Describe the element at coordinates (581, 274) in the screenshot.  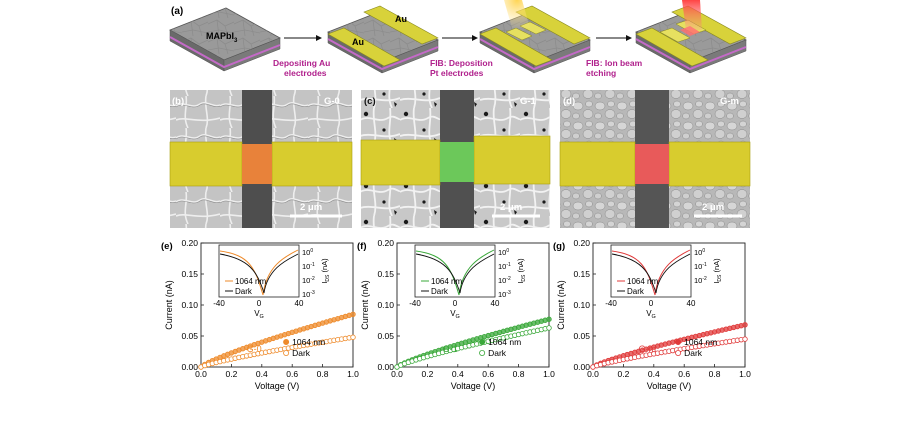
I see `y-tick-label: 0.15` at that location.